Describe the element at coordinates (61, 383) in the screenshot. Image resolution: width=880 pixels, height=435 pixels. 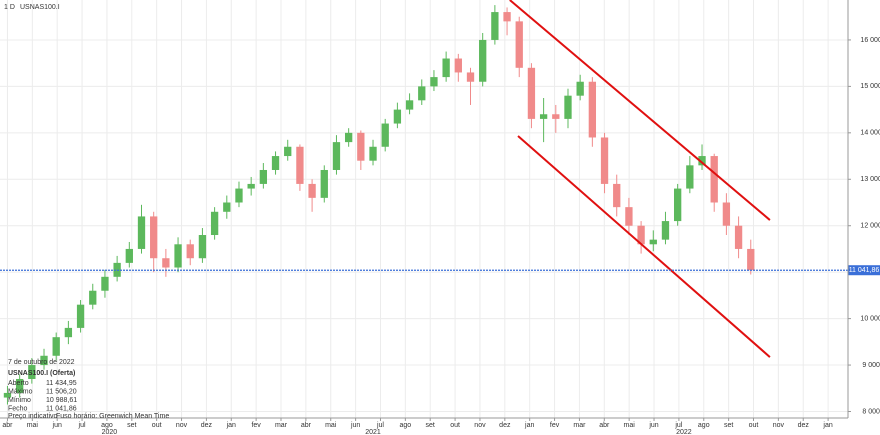
I see `info-value: 11 434,95` at that location.